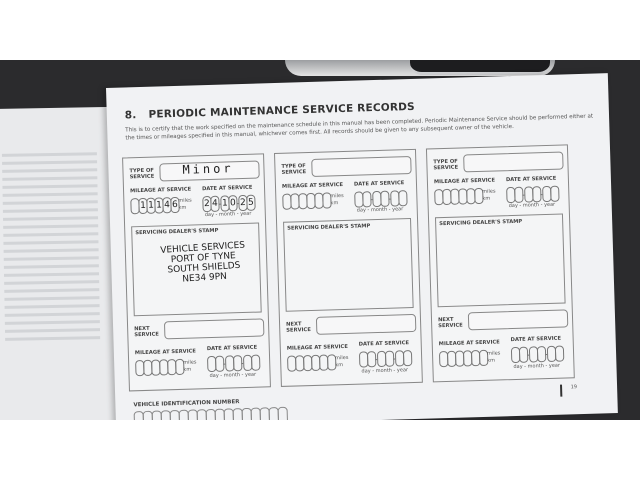 The image size is (640, 480). Describe the element at coordinates (561, 390) in the screenshot. I see `page-tab-marker` at that location.